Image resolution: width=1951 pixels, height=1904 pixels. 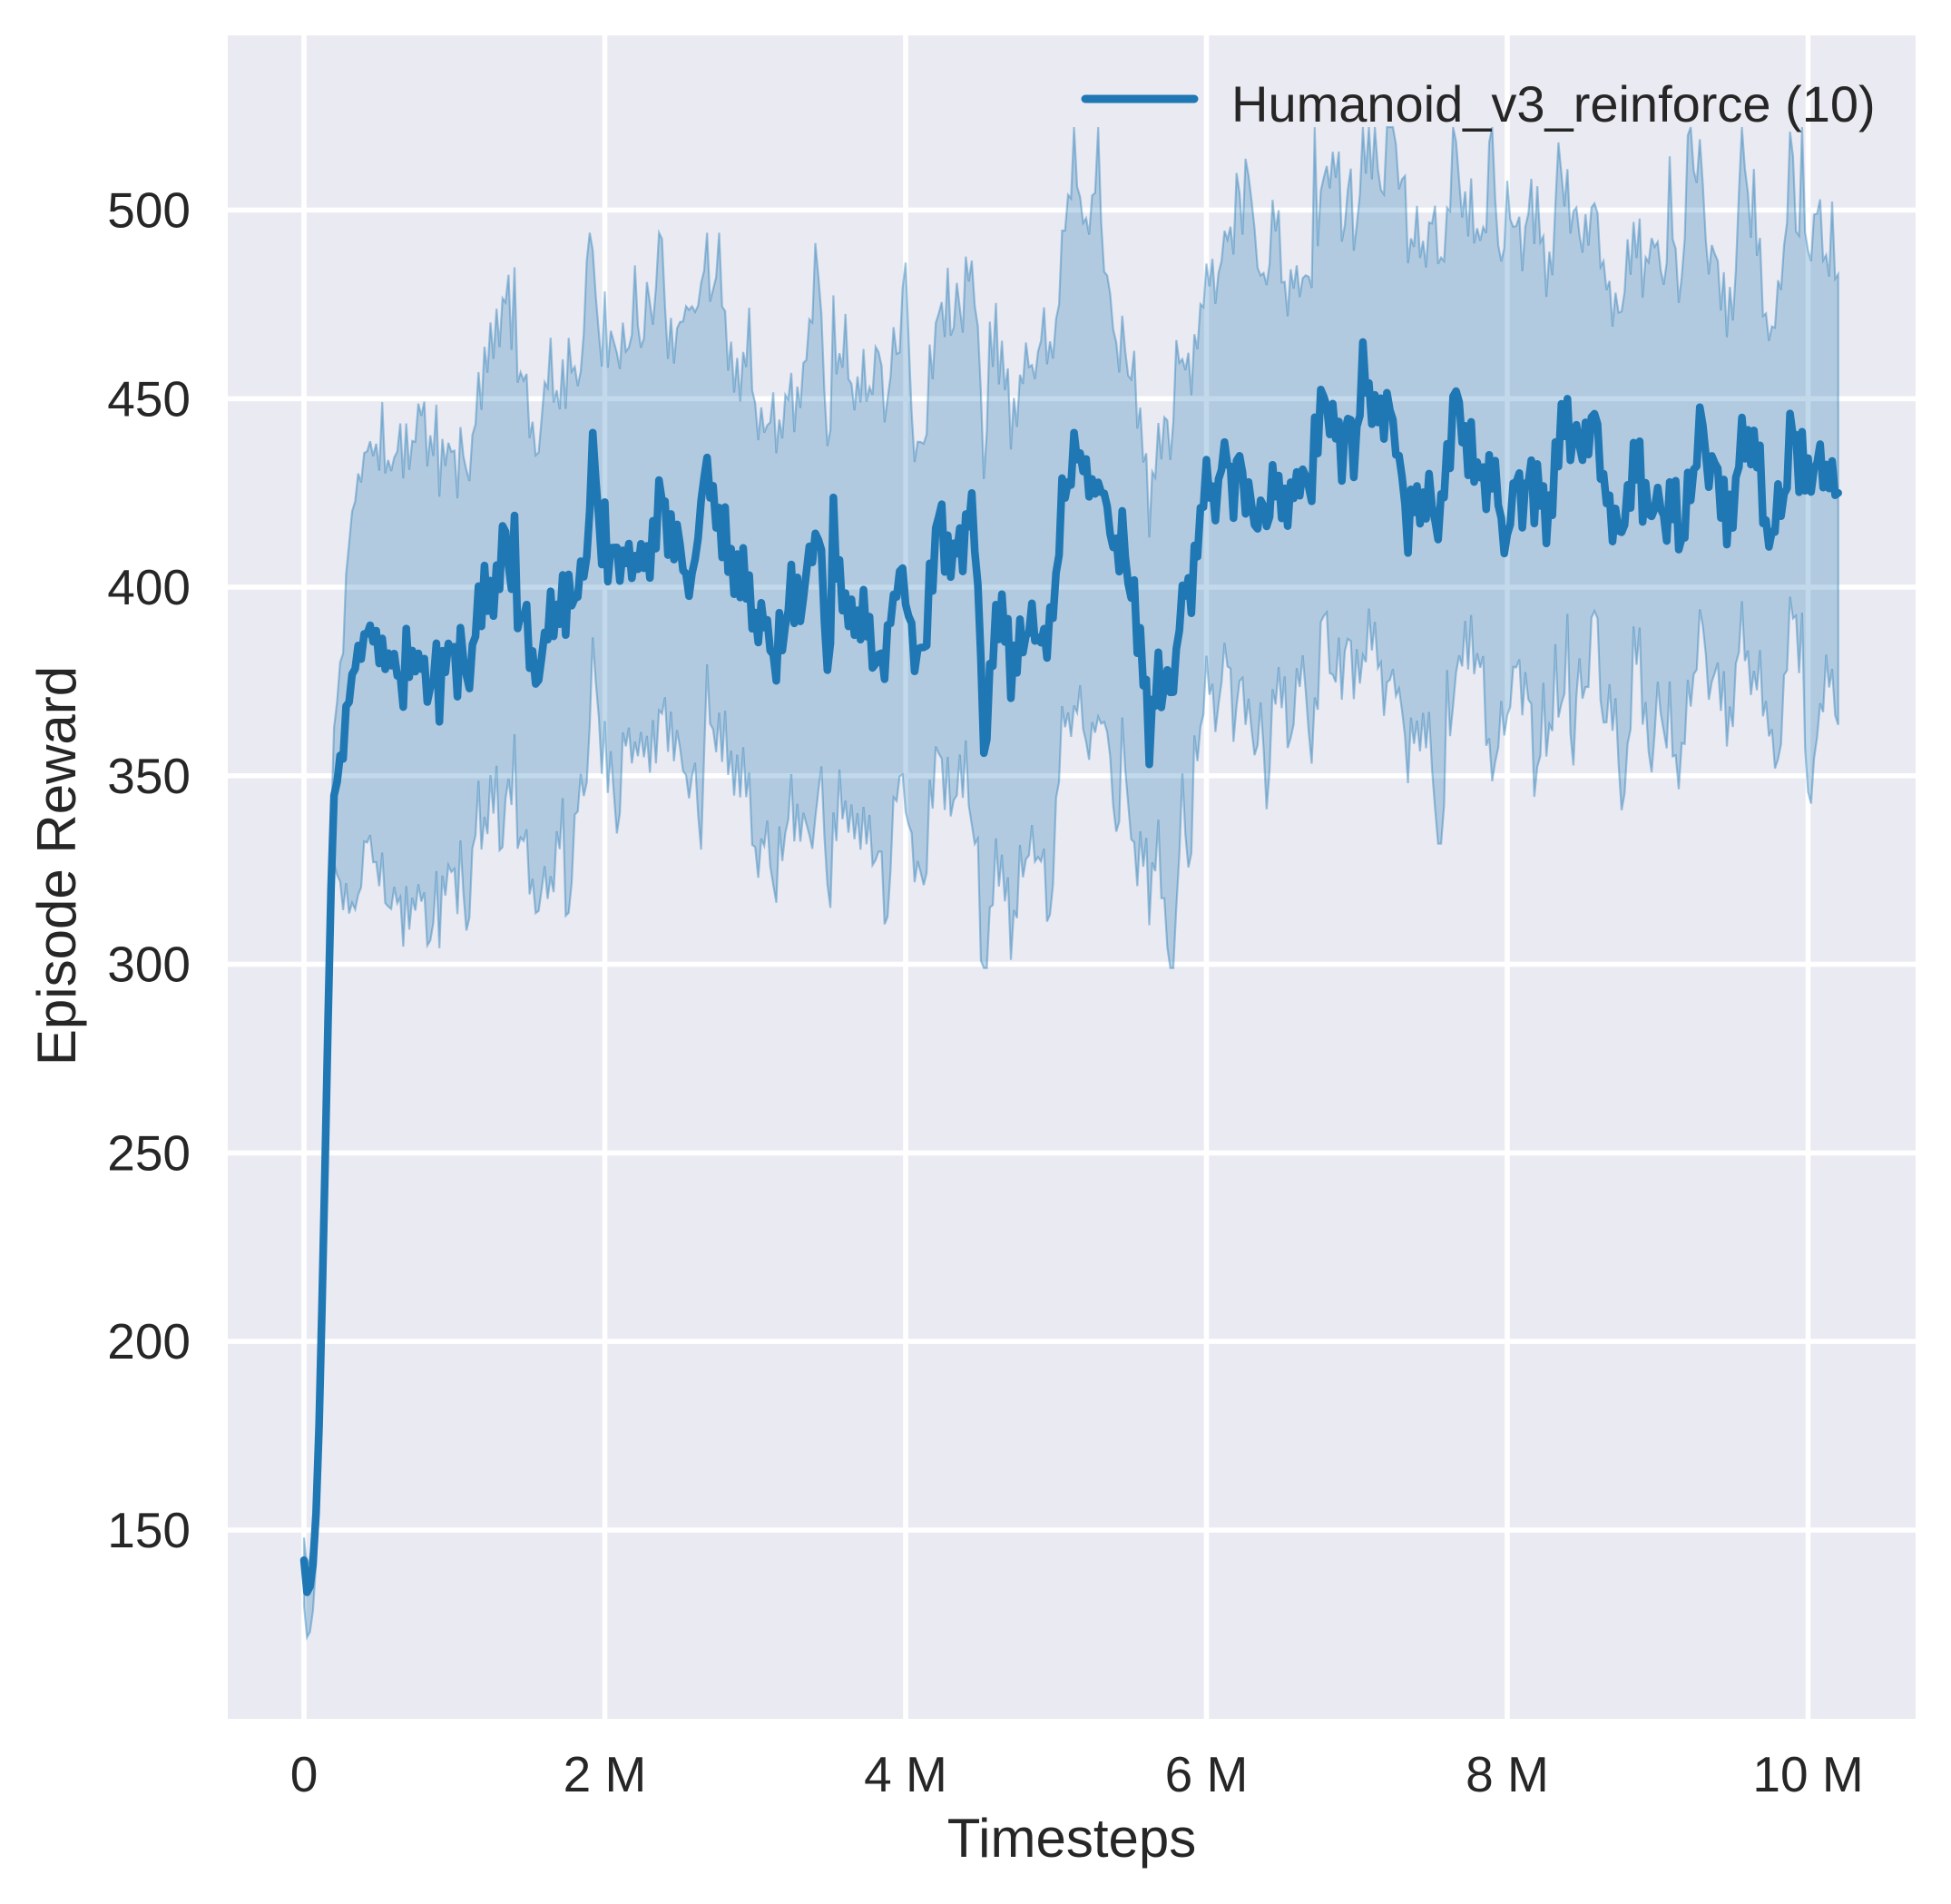 What do you see at coordinates (149, 399) in the screenshot?
I see `svg-text: 450` at bounding box center [149, 399].